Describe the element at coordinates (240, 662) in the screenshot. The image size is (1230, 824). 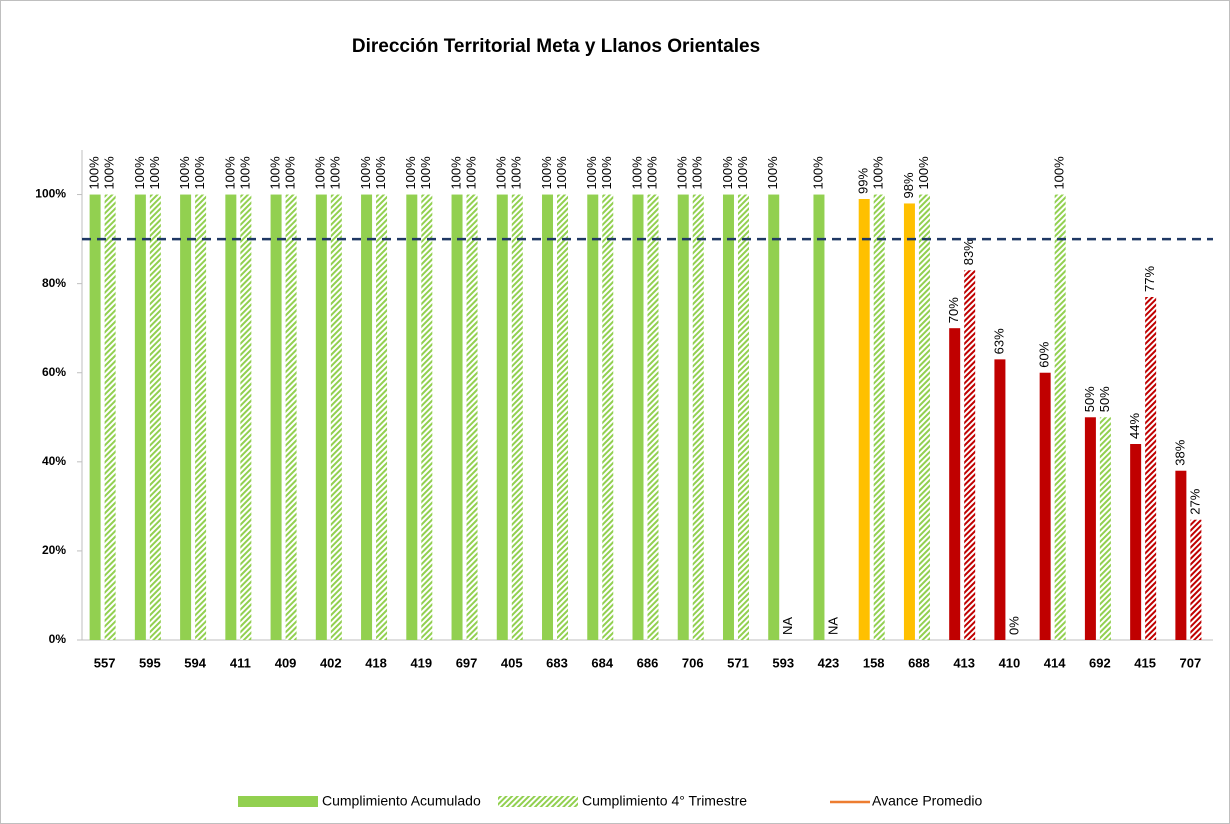
I see `x-tick-label: 411` at that location.